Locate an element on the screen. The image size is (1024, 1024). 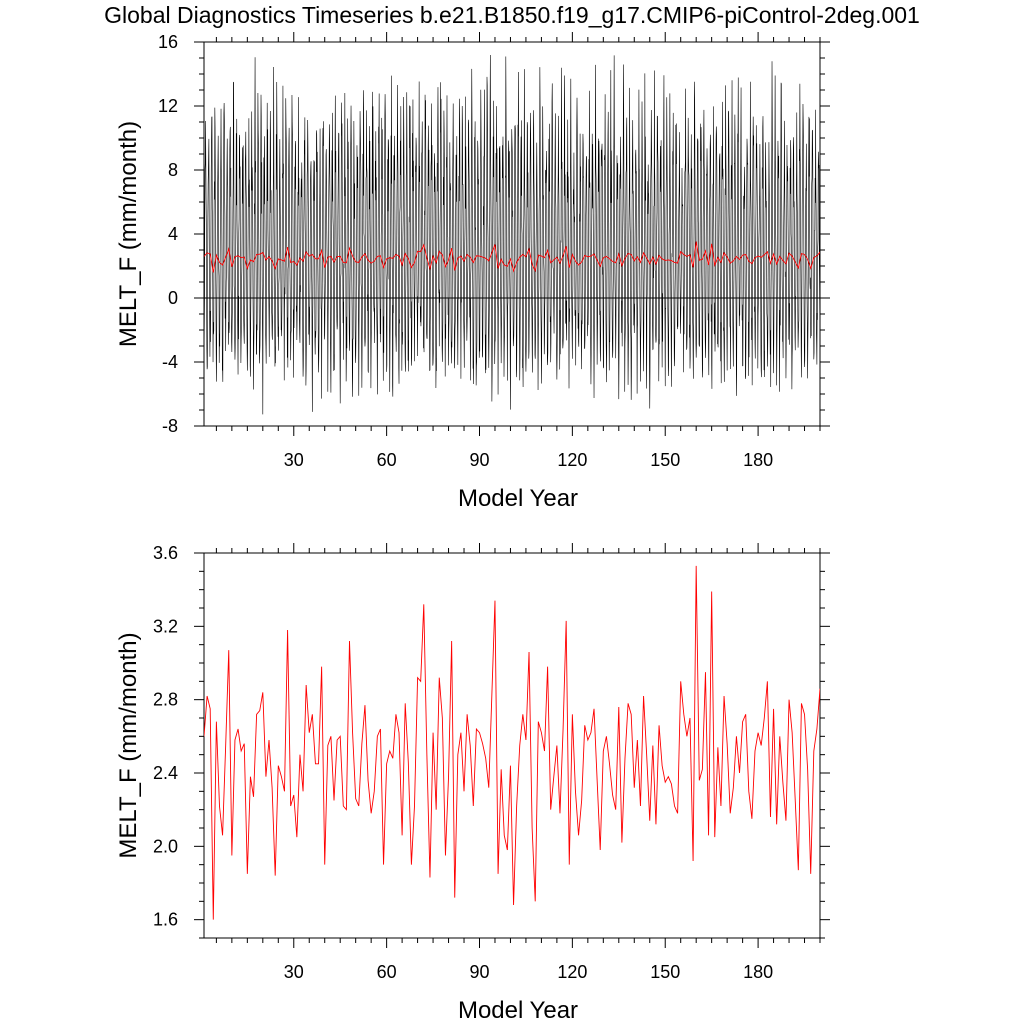
y-tick-label: -8 is located at coordinates (170, 426).